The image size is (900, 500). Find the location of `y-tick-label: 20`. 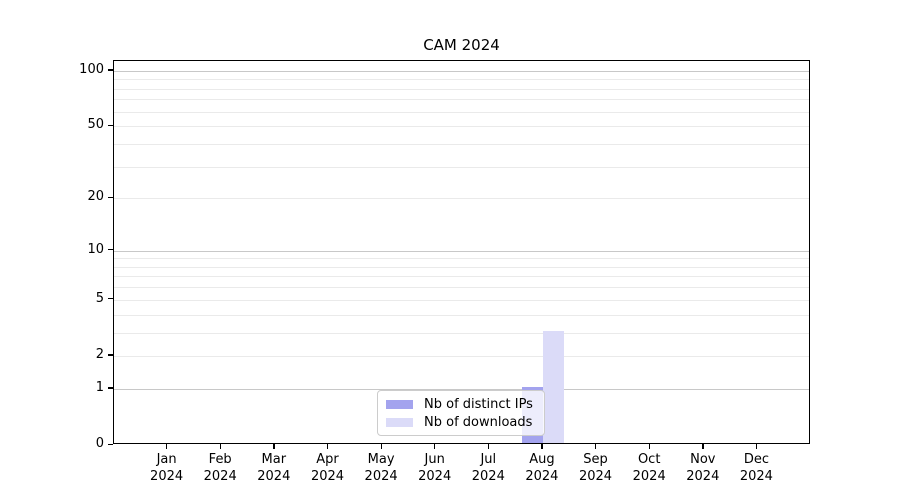

y-tick-label: 20 is located at coordinates (95, 197).